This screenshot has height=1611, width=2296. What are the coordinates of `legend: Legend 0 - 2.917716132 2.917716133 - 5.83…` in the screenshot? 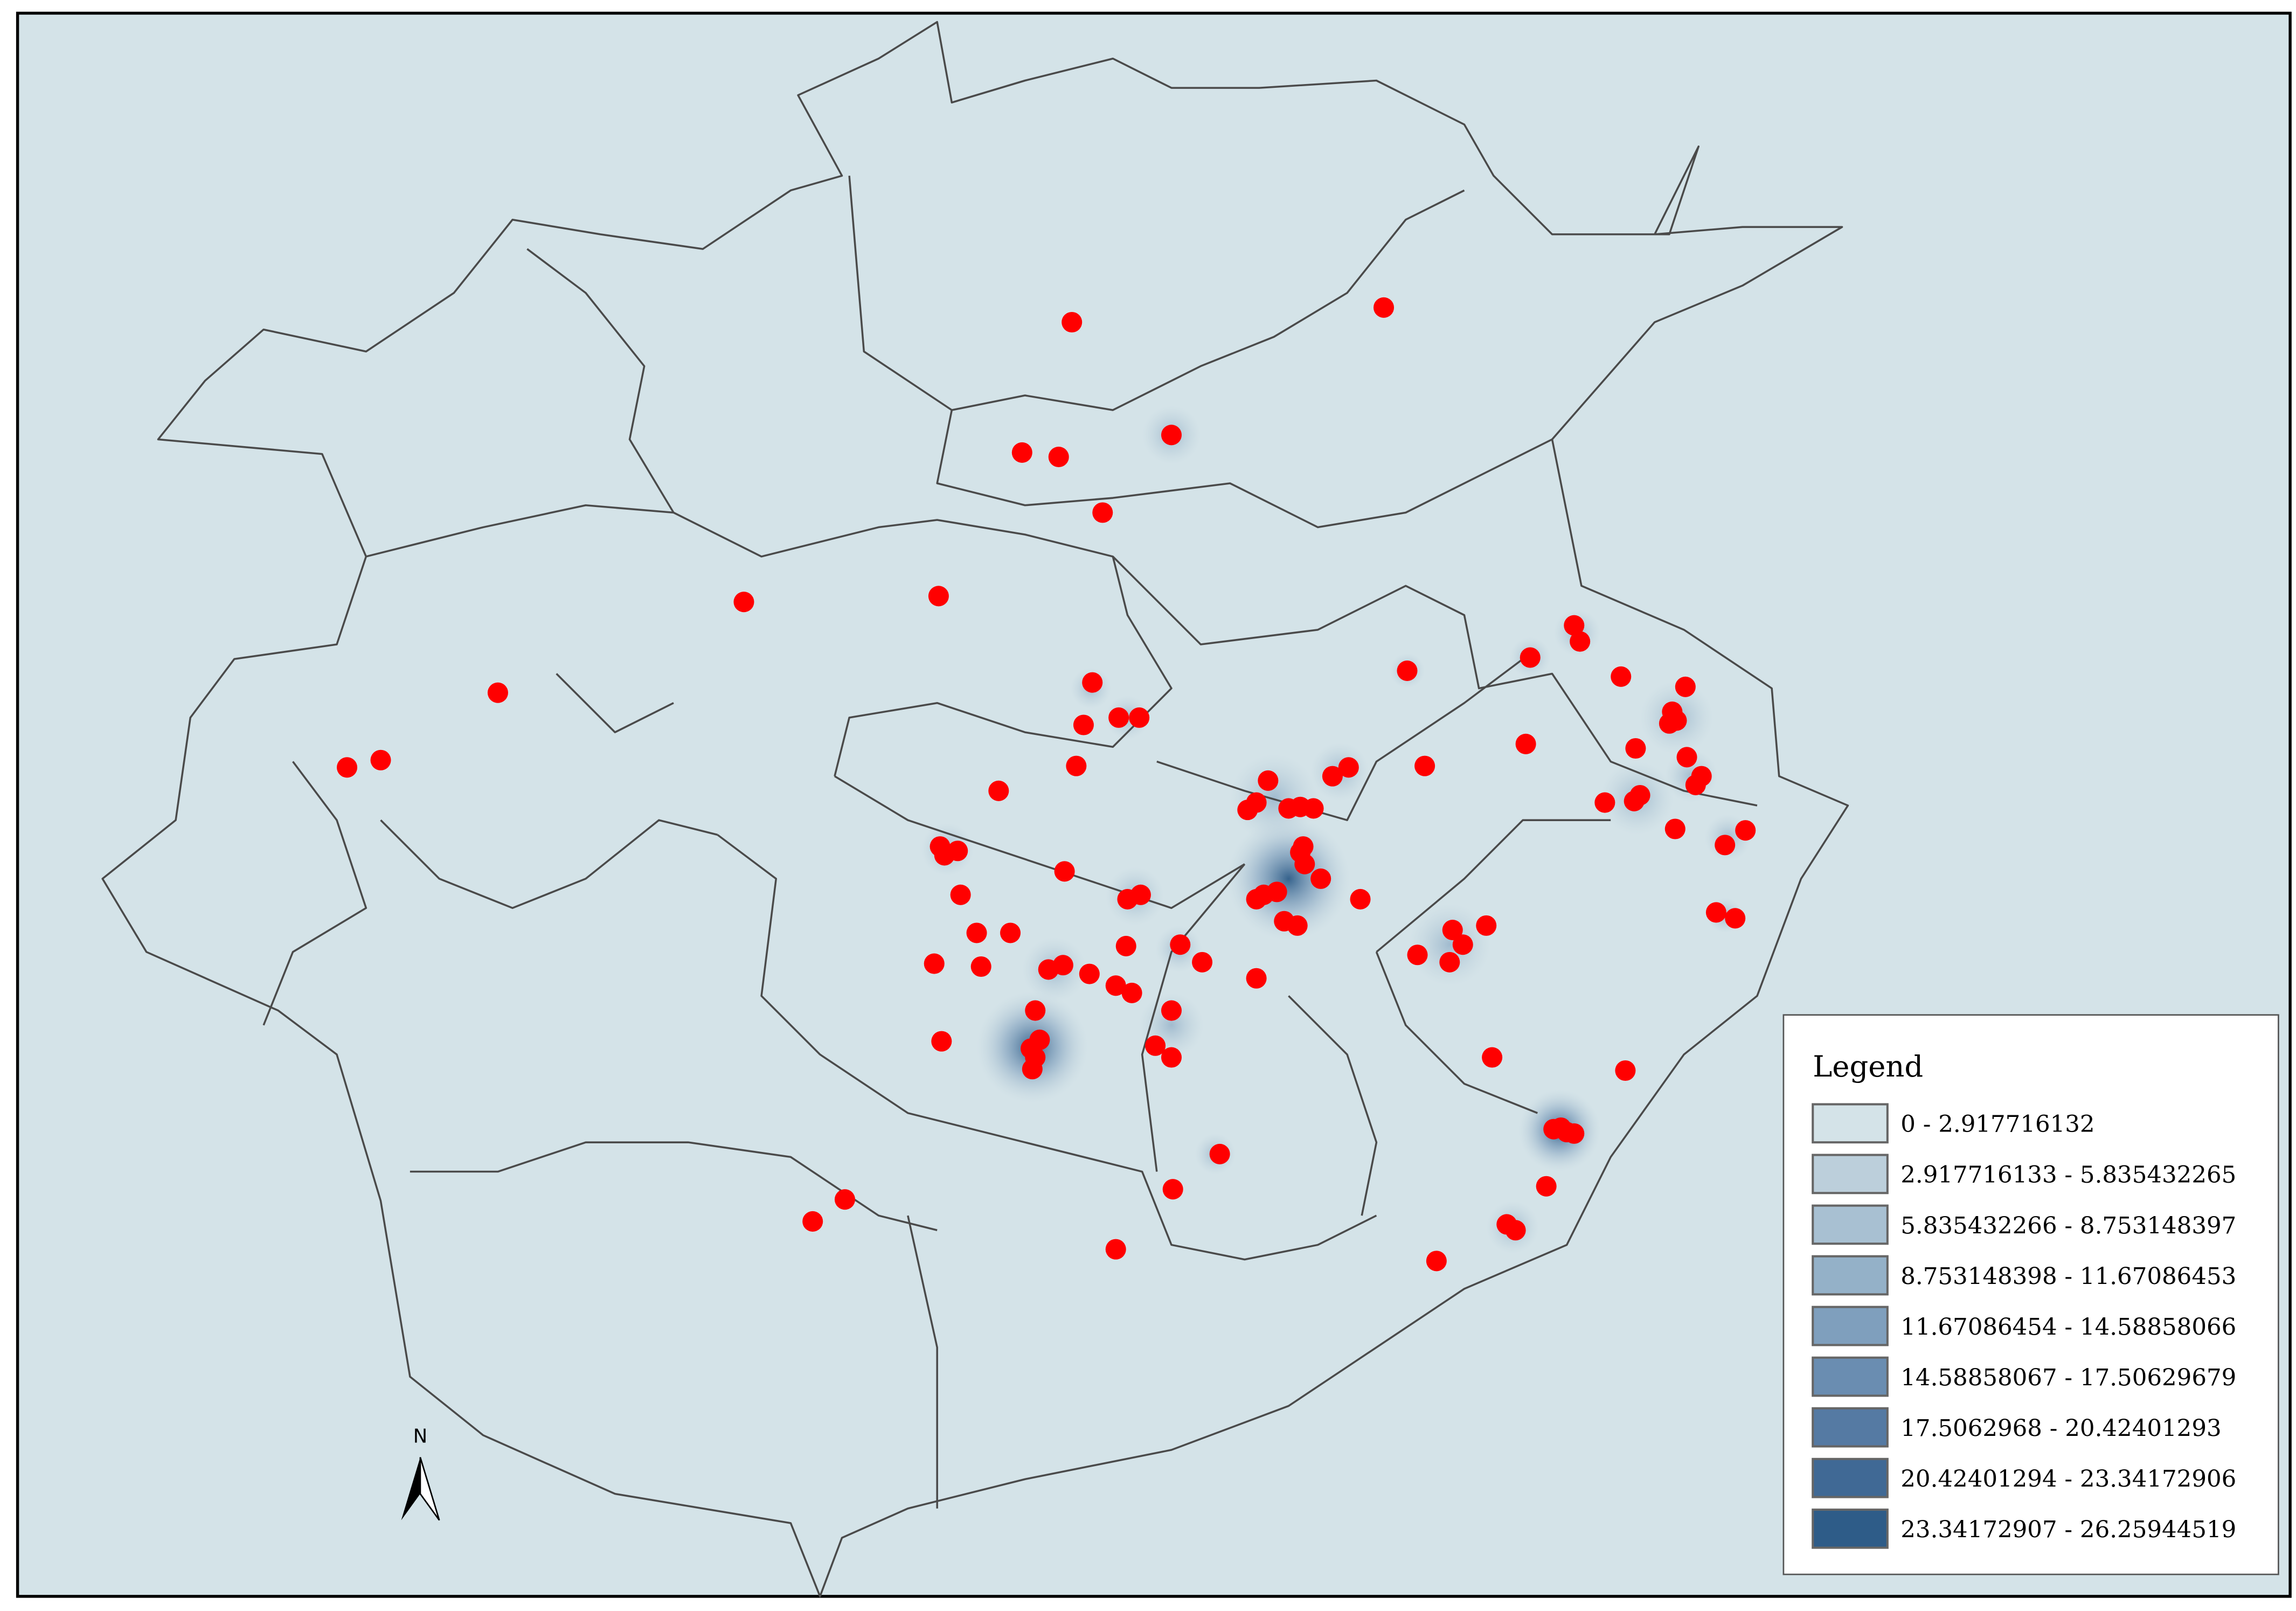 It's located at (2030, 1294).